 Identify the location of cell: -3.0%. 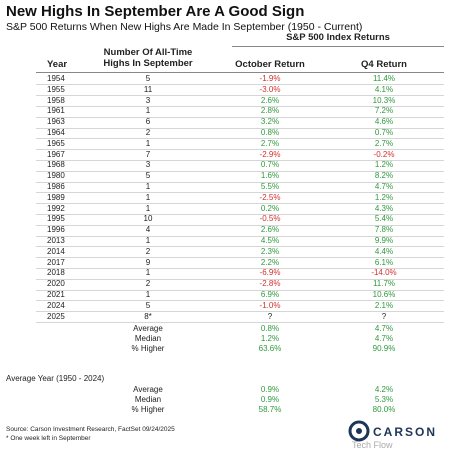
(270, 89).